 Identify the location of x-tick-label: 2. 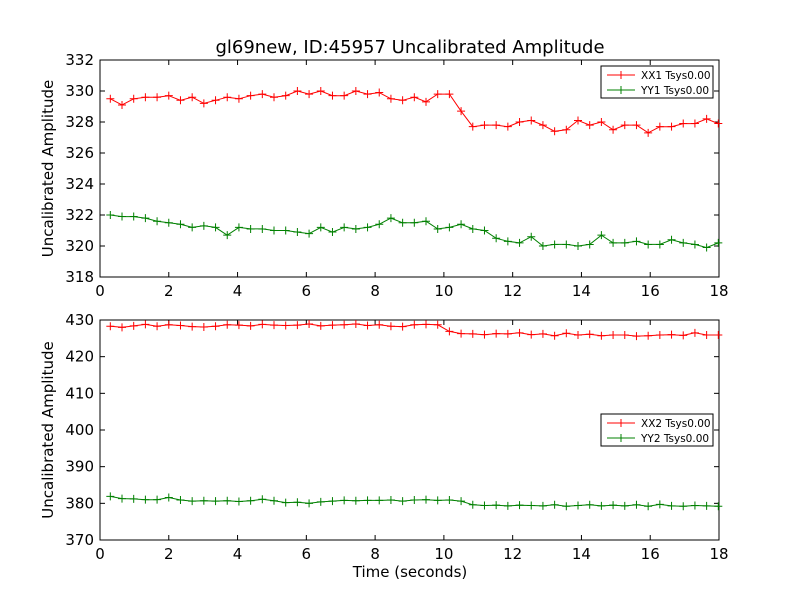
(169, 291).